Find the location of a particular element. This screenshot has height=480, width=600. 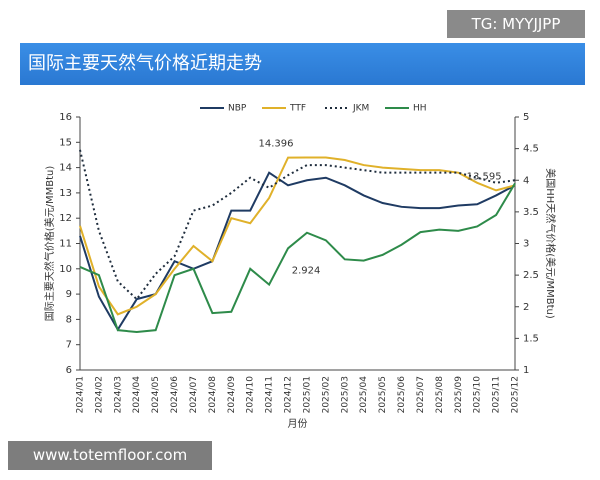

annotation: 14.396 is located at coordinates (276, 144).